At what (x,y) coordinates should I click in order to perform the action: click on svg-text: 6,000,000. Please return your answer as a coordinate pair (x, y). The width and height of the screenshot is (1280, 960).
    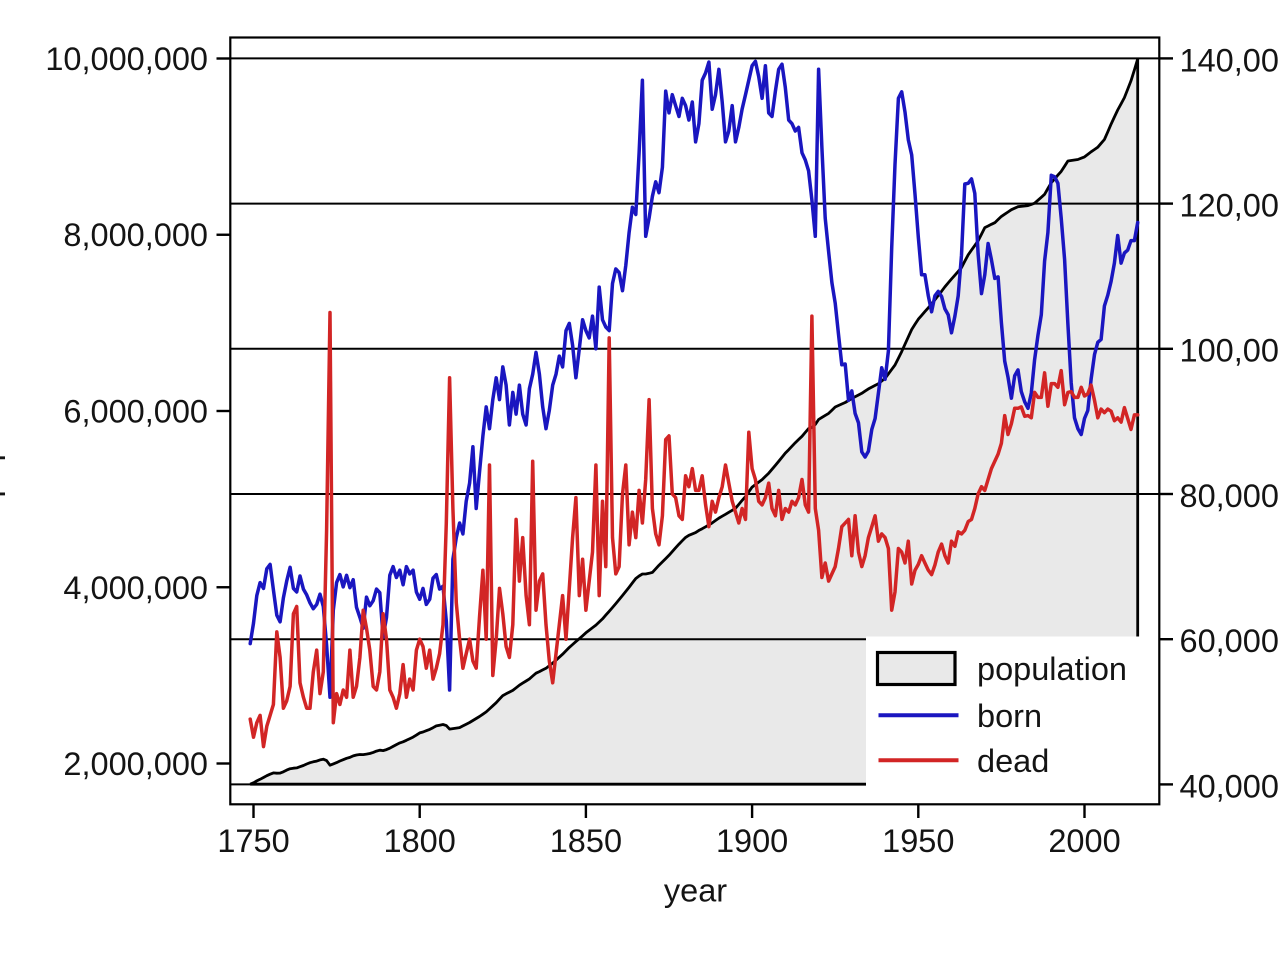
    Looking at the image, I should click on (135, 412).